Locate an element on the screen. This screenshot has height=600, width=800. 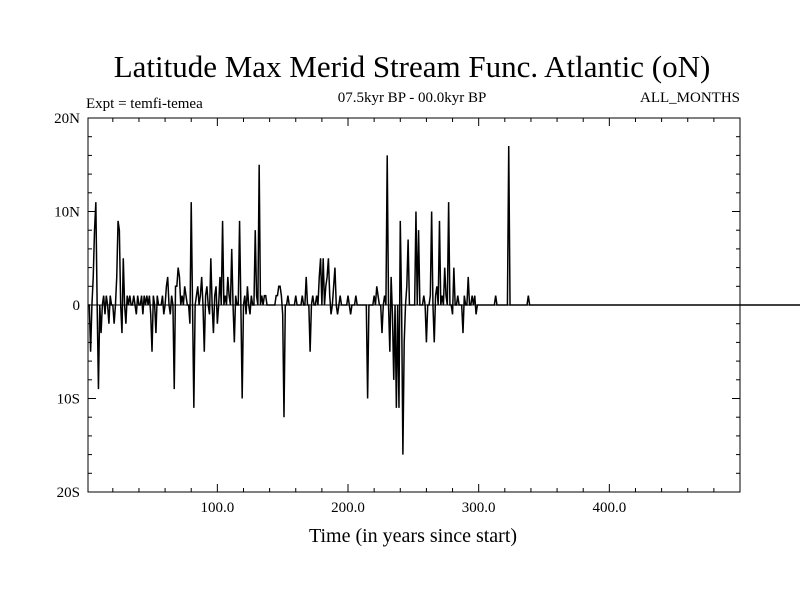
x-axis-label: Time (in years since start) is located at coordinates (413, 536).